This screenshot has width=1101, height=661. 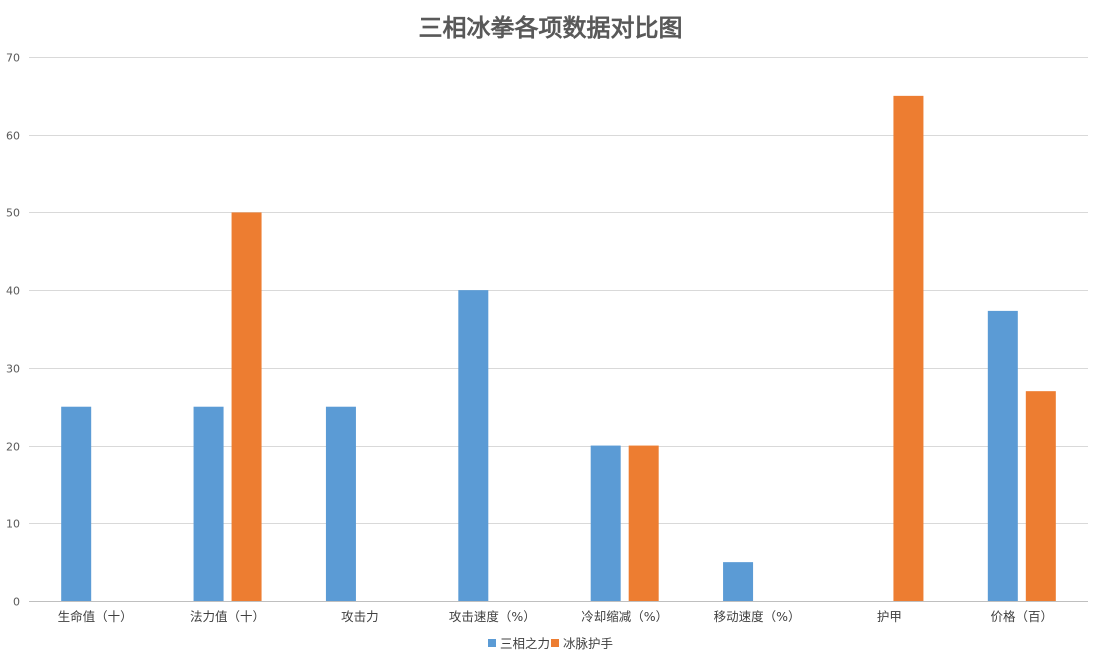 What do you see at coordinates (13, 330) in the screenshot?
I see `y-axis-ticks: 0 10 20 30 40 50 60 70` at bounding box center [13, 330].